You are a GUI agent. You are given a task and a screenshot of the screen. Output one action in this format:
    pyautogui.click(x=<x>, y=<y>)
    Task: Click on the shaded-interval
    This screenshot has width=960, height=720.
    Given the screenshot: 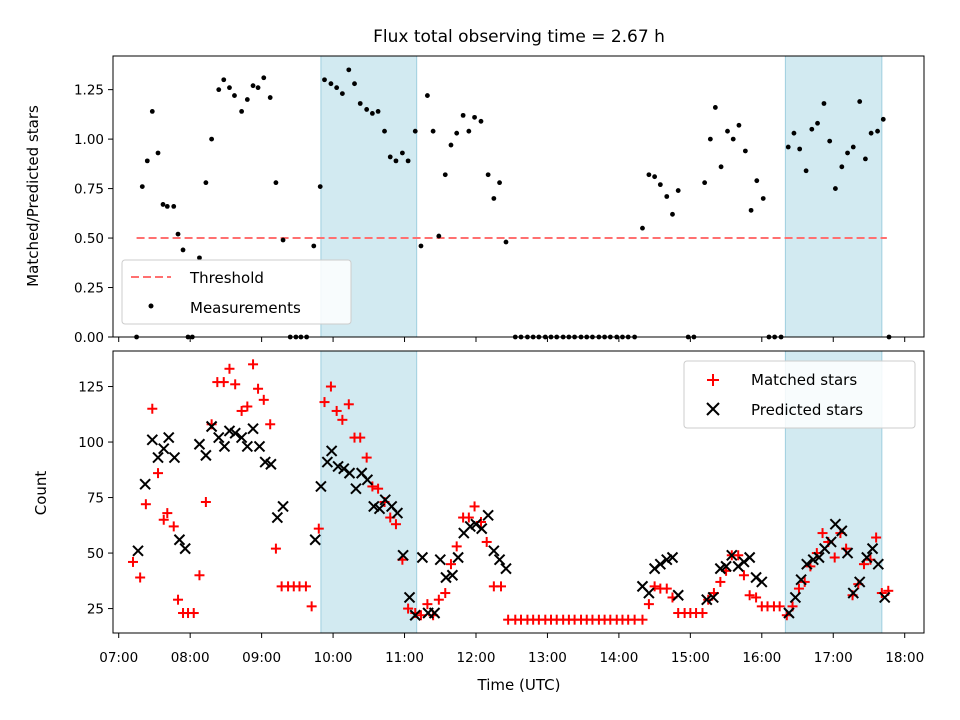 What is the action you would take?
    pyautogui.click(x=369, y=492)
    